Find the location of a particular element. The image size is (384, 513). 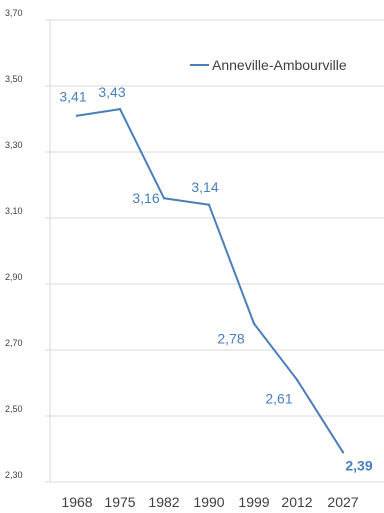

x-axis: 1968 1975 1982 1990 1999 2012 2027 is located at coordinates (209, 502).